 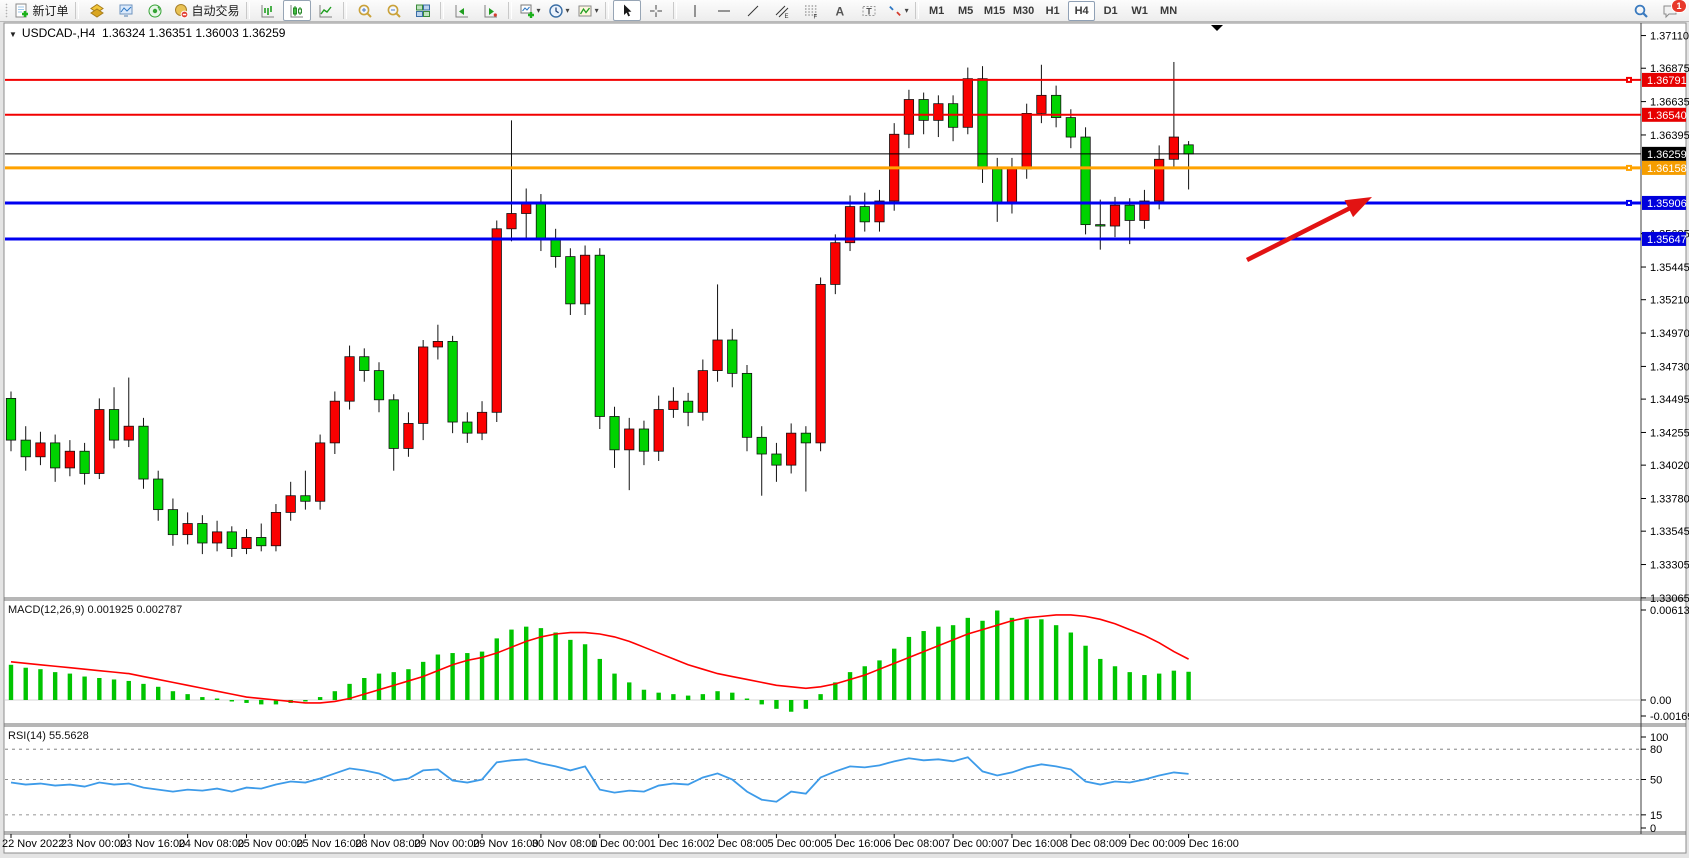 I want to click on cursor-button, so click(x=626, y=10).